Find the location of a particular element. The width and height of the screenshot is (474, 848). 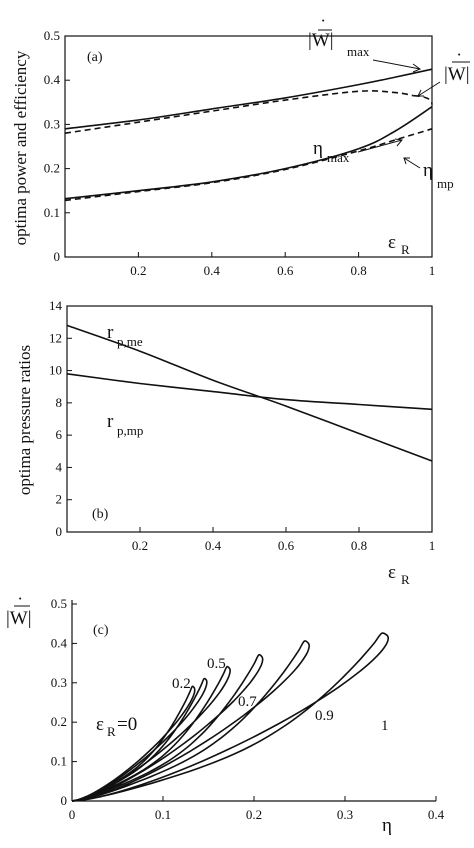

panel-a-ylabel: optima power and efficiency is located at coordinates (20, 147).